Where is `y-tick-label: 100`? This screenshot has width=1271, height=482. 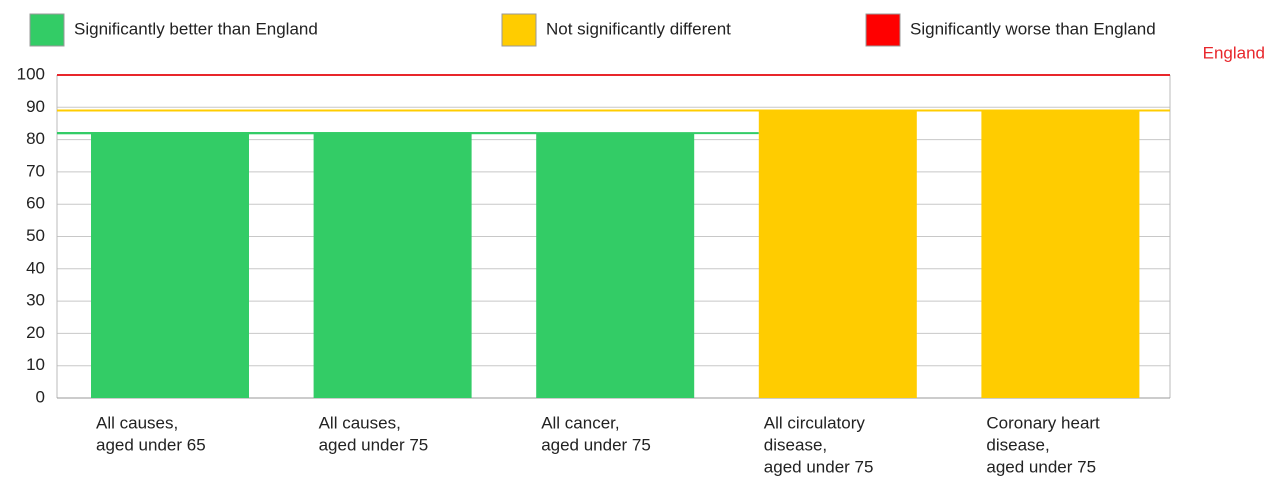
y-tick-label: 100 is located at coordinates (31, 73).